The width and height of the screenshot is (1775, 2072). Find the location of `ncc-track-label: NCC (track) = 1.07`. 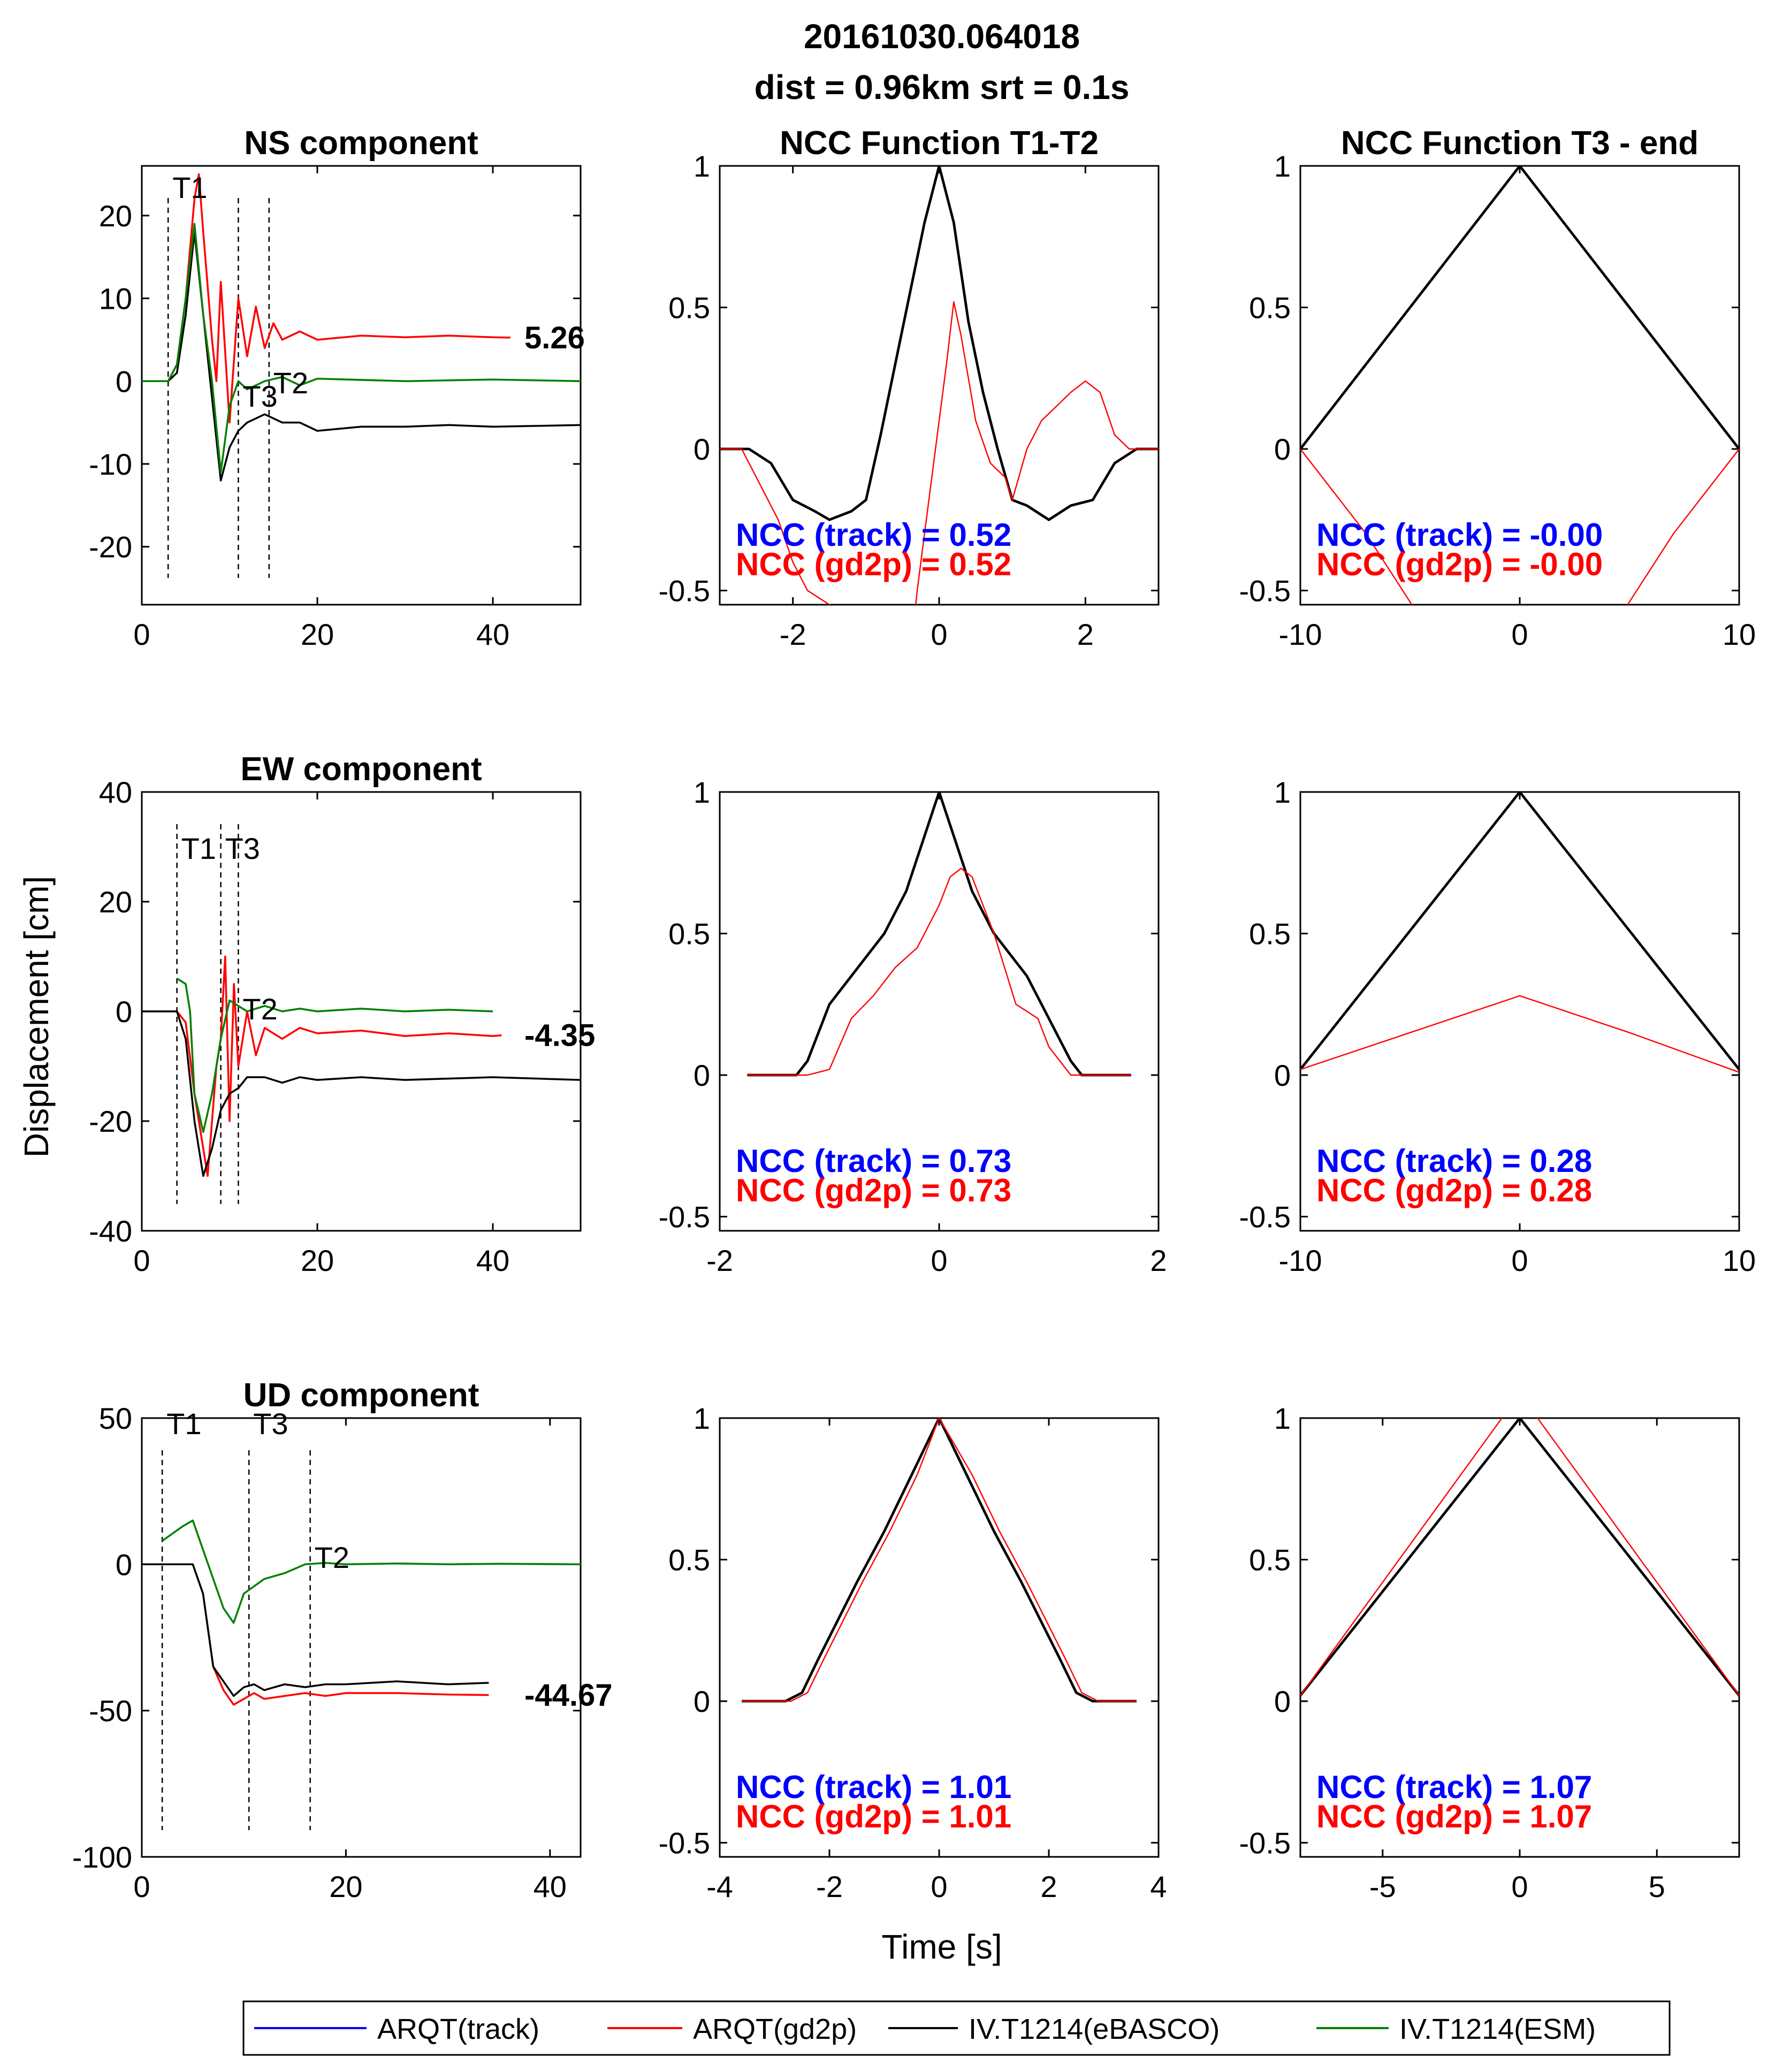

ncc-track-label: NCC (track) = 1.07 is located at coordinates (1454, 1787).